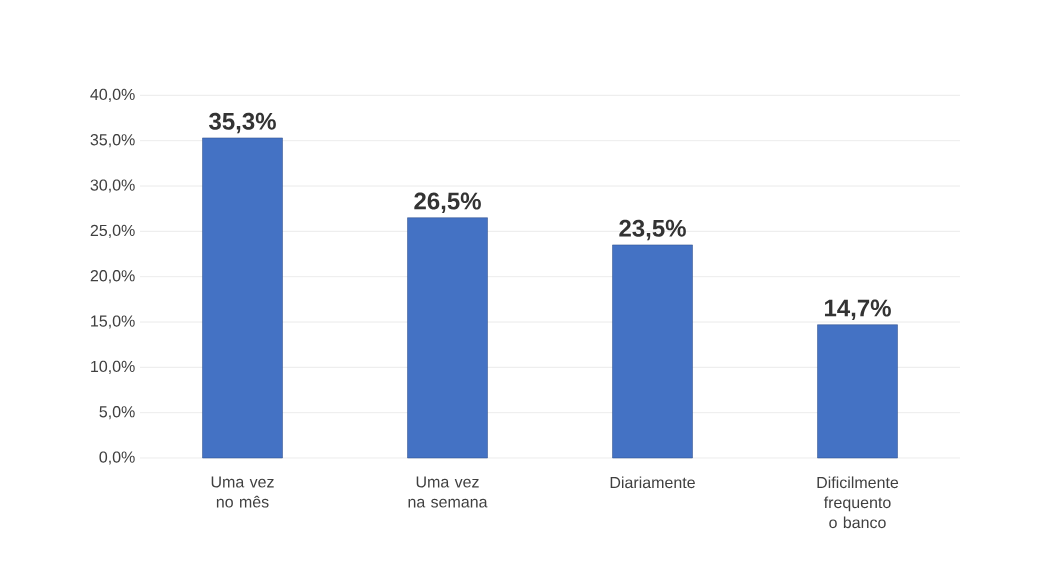 The image size is (1063, 583). What do you see at coordinates (652, 482) in the screenshot?
I see `x-tick-label: Diariamente` at bounding box center [652, 482].